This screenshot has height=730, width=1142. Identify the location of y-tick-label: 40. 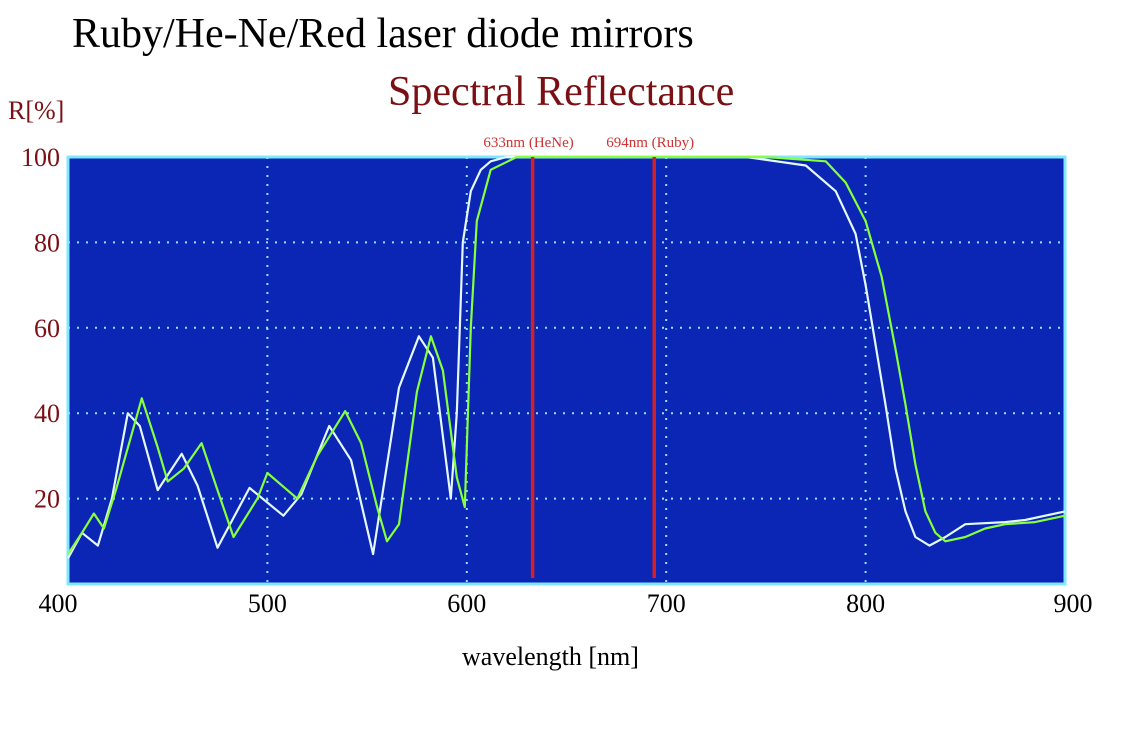
(47, 413).